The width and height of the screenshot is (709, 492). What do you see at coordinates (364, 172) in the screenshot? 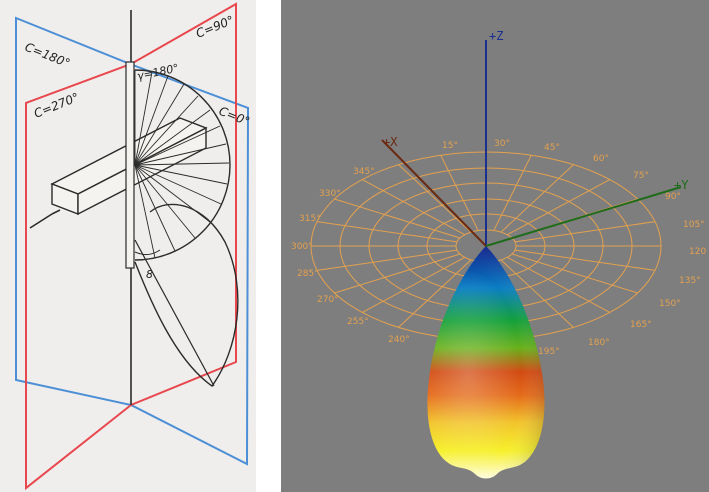
I see `deg-345: 345°` at bounding box center [364, 172].